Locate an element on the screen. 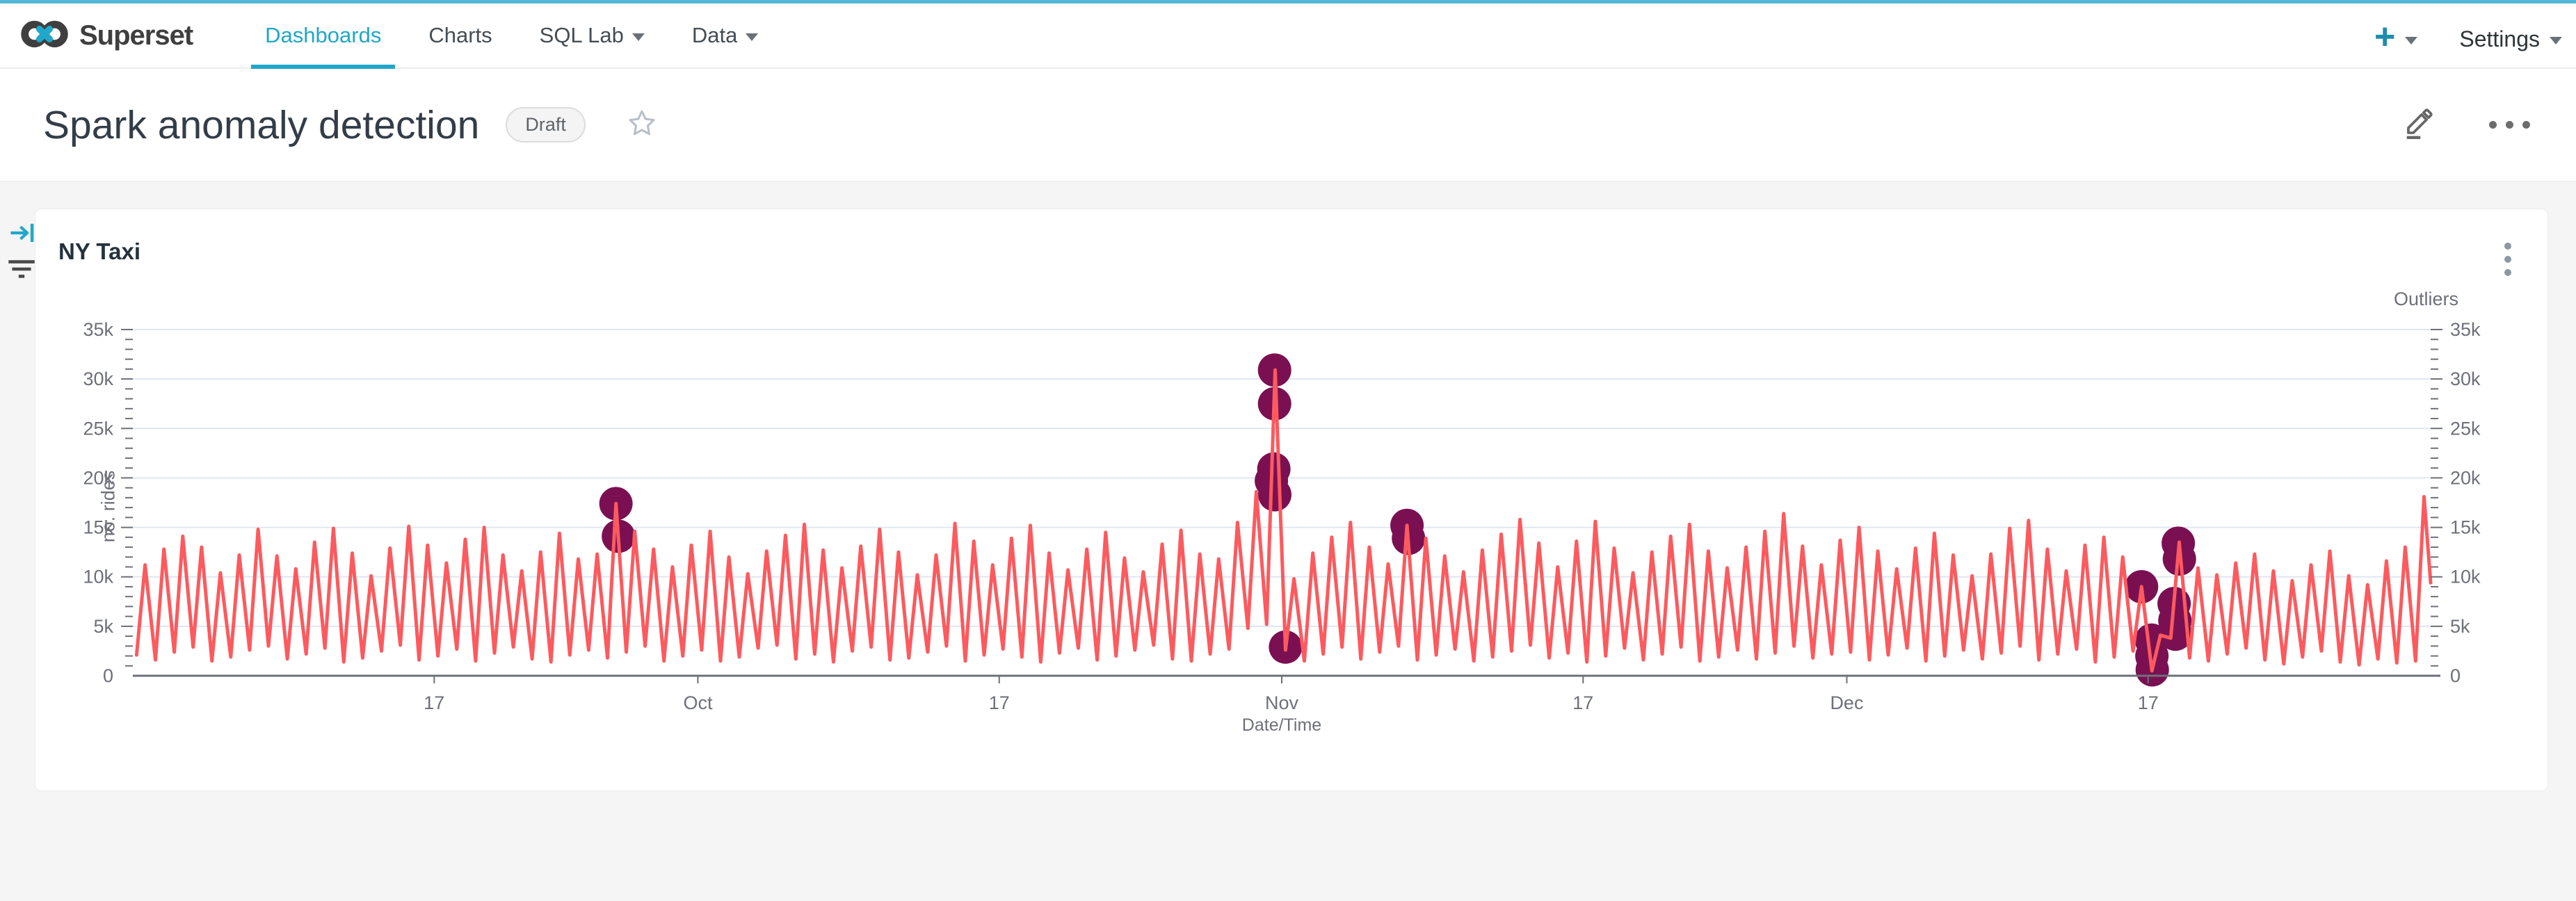 This screenshot has width=2576, height=901. nav-item-data: Data is located at coordinates (725, 35).